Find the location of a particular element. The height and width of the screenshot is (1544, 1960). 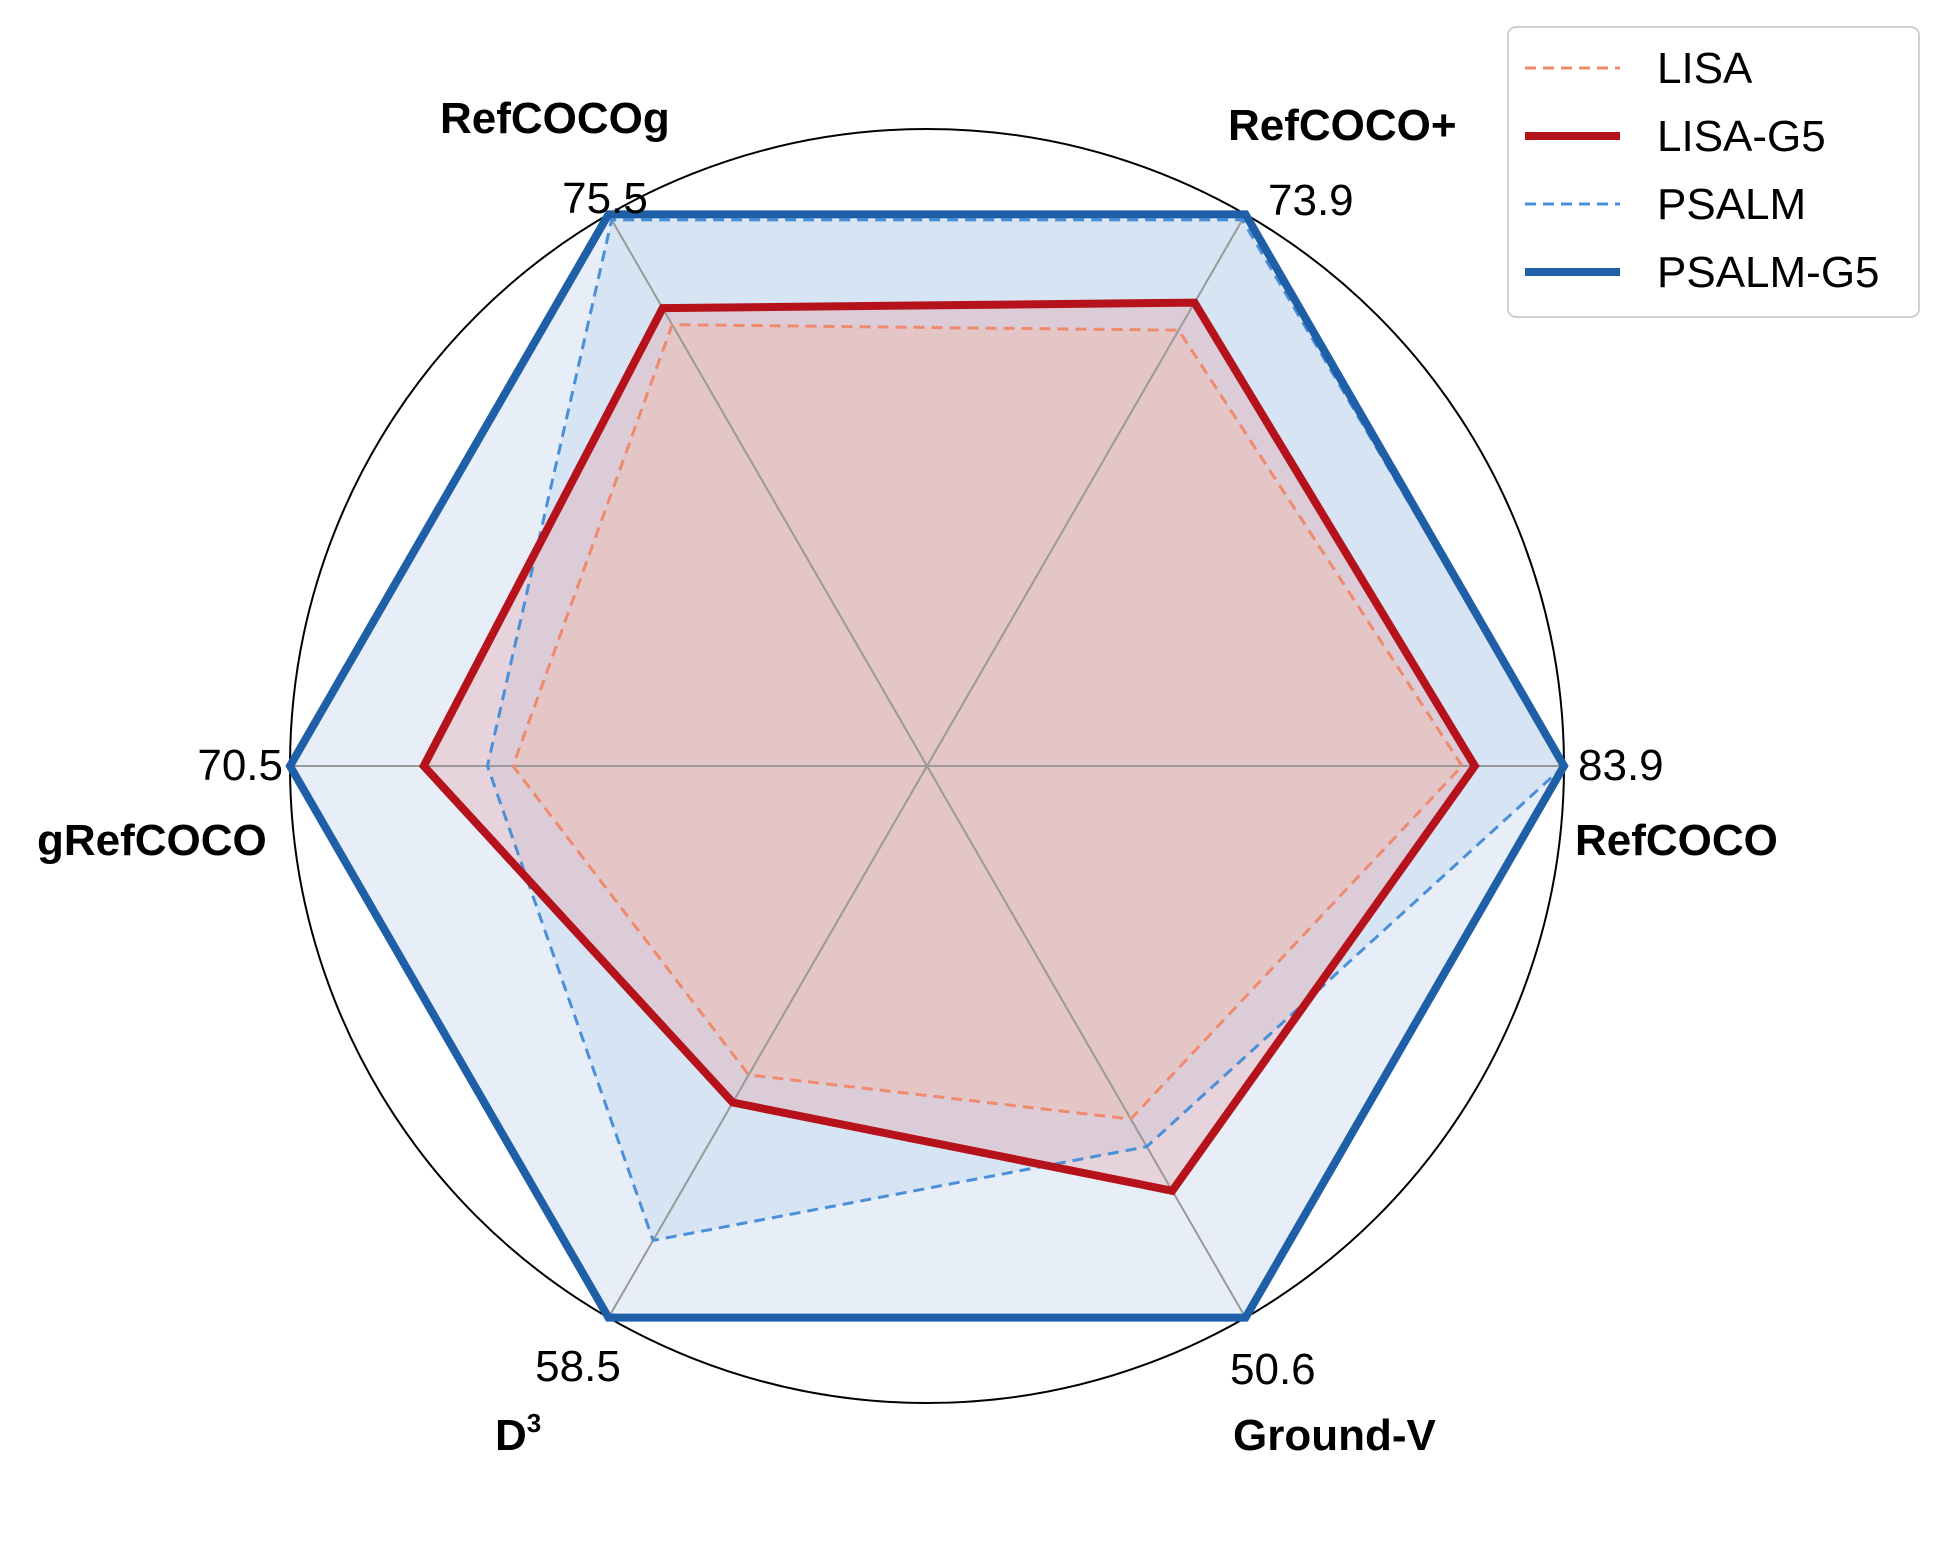

legend-label-lisa-g5: LISA-G5 is located at coordinates (1741, 136).